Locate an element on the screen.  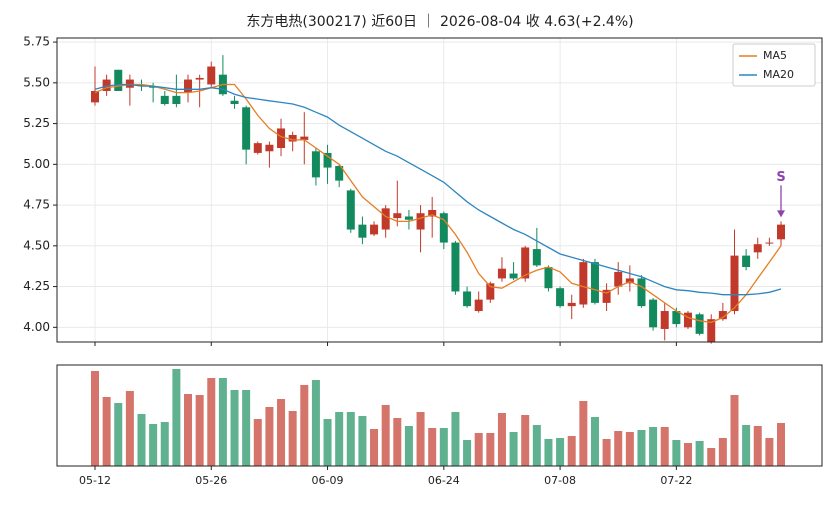
x-tick-label: 07-22 is located at coordinates (676, 480).